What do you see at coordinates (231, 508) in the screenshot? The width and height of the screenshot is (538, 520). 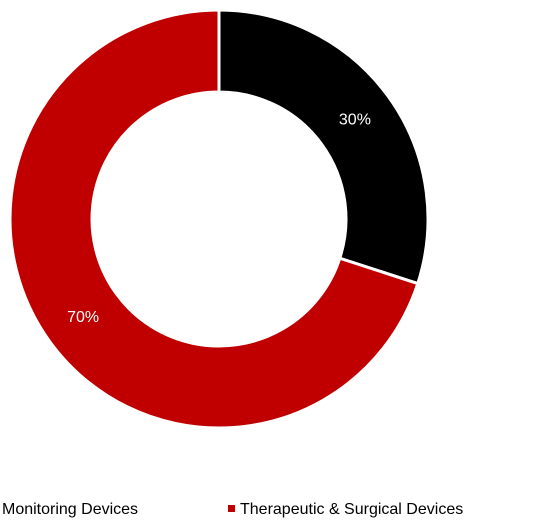 I see `legend-swatch` at bounding box center [231, 508].